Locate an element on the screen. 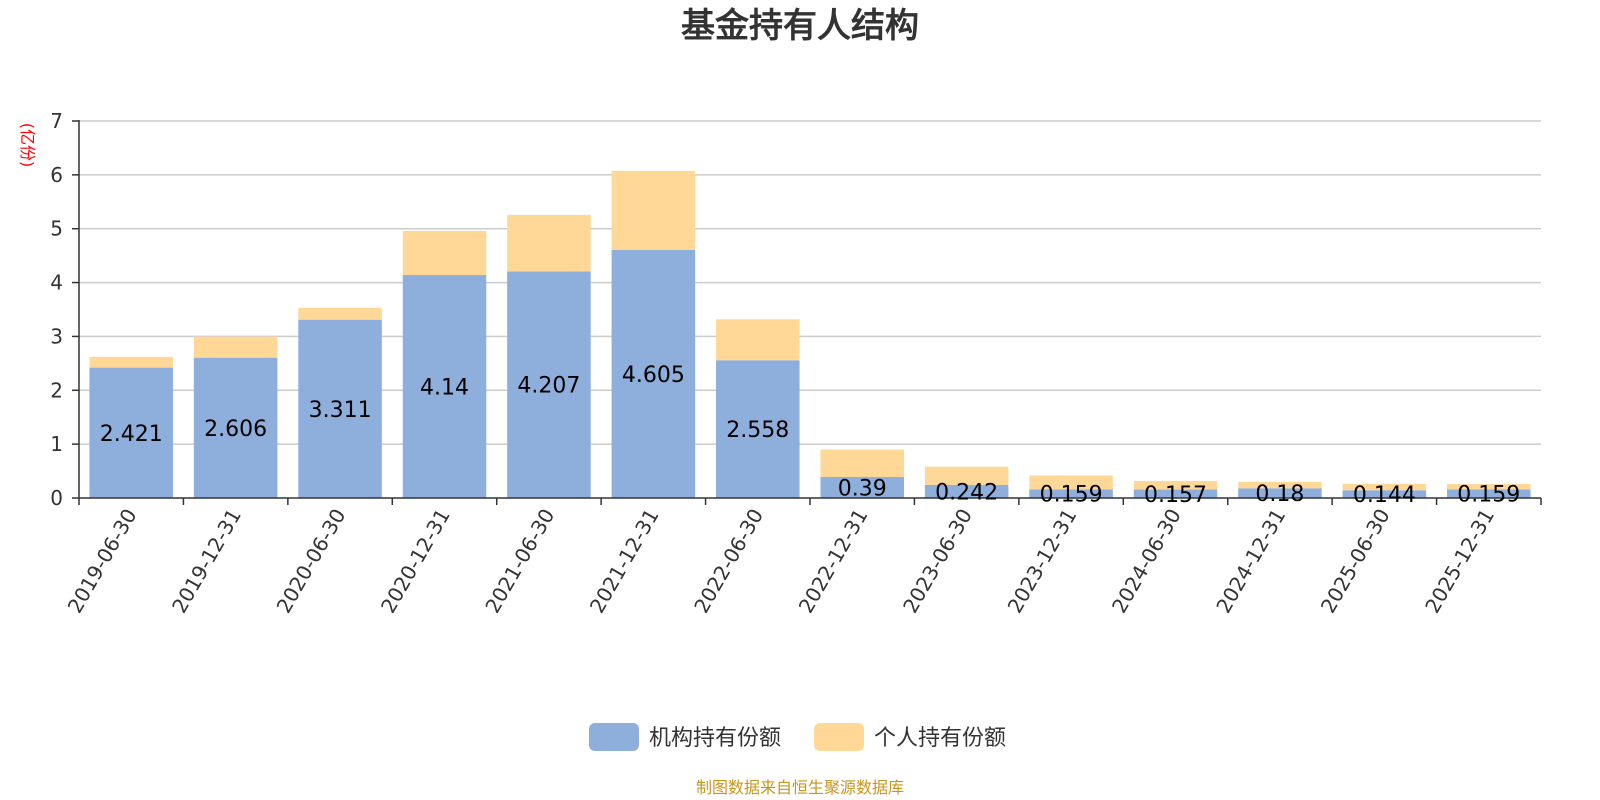 The height and width of the screenshot is (800, 1600). x-tick-label: 2023-12-31 is located at coordinates (1041, 561).